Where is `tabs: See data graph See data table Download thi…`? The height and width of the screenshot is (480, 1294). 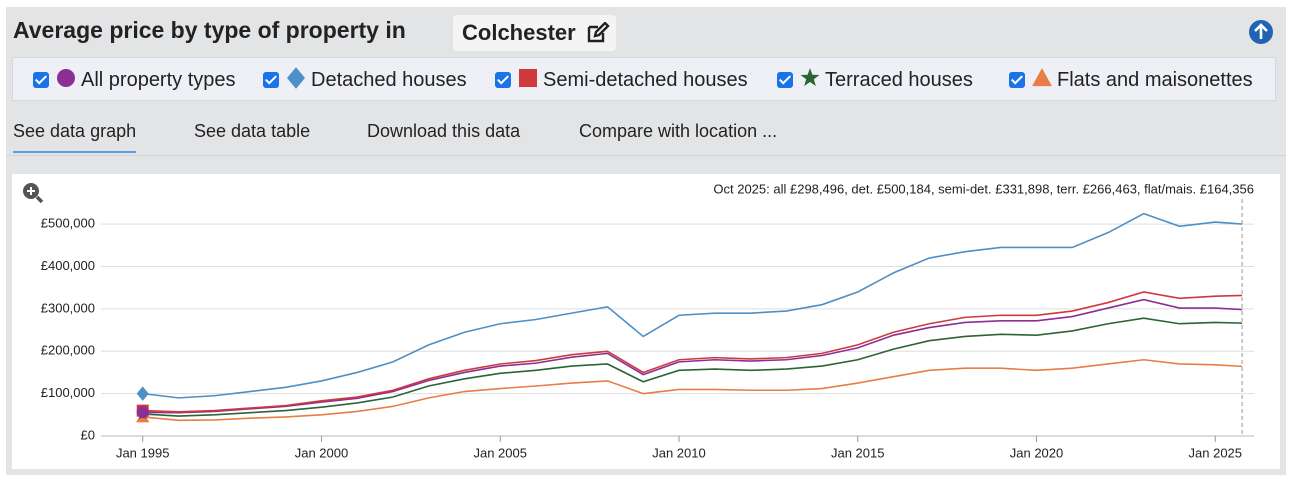
tabs: See data graph See data table Download thi… is located at coordinates (646, 135).